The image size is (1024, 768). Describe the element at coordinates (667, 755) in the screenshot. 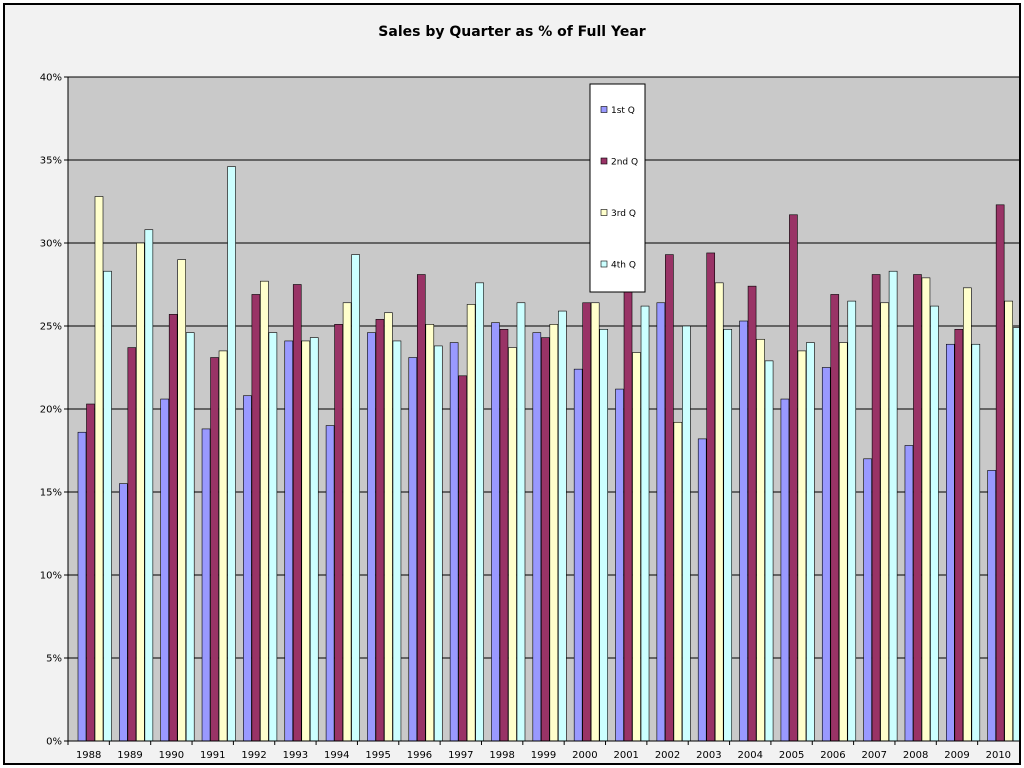

I see `x-tick-label: 2002` at that location.